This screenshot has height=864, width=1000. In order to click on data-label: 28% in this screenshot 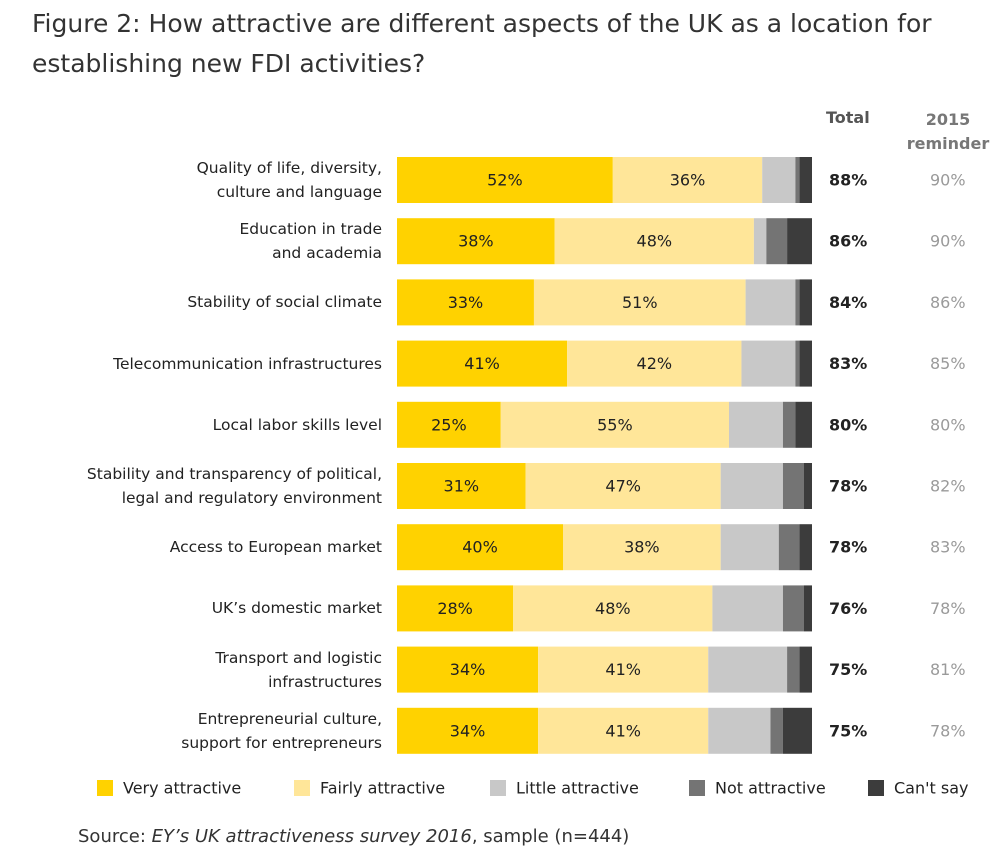, I will do `click(455, 608)`.